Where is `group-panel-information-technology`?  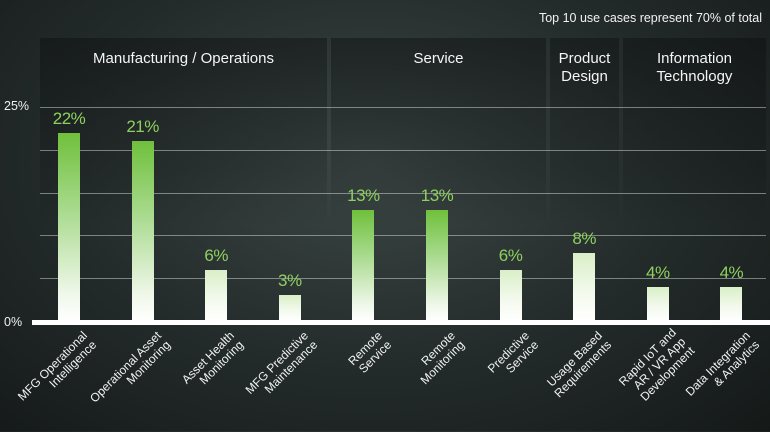 group-panel-information-technology is located at coordinates (694, 132).